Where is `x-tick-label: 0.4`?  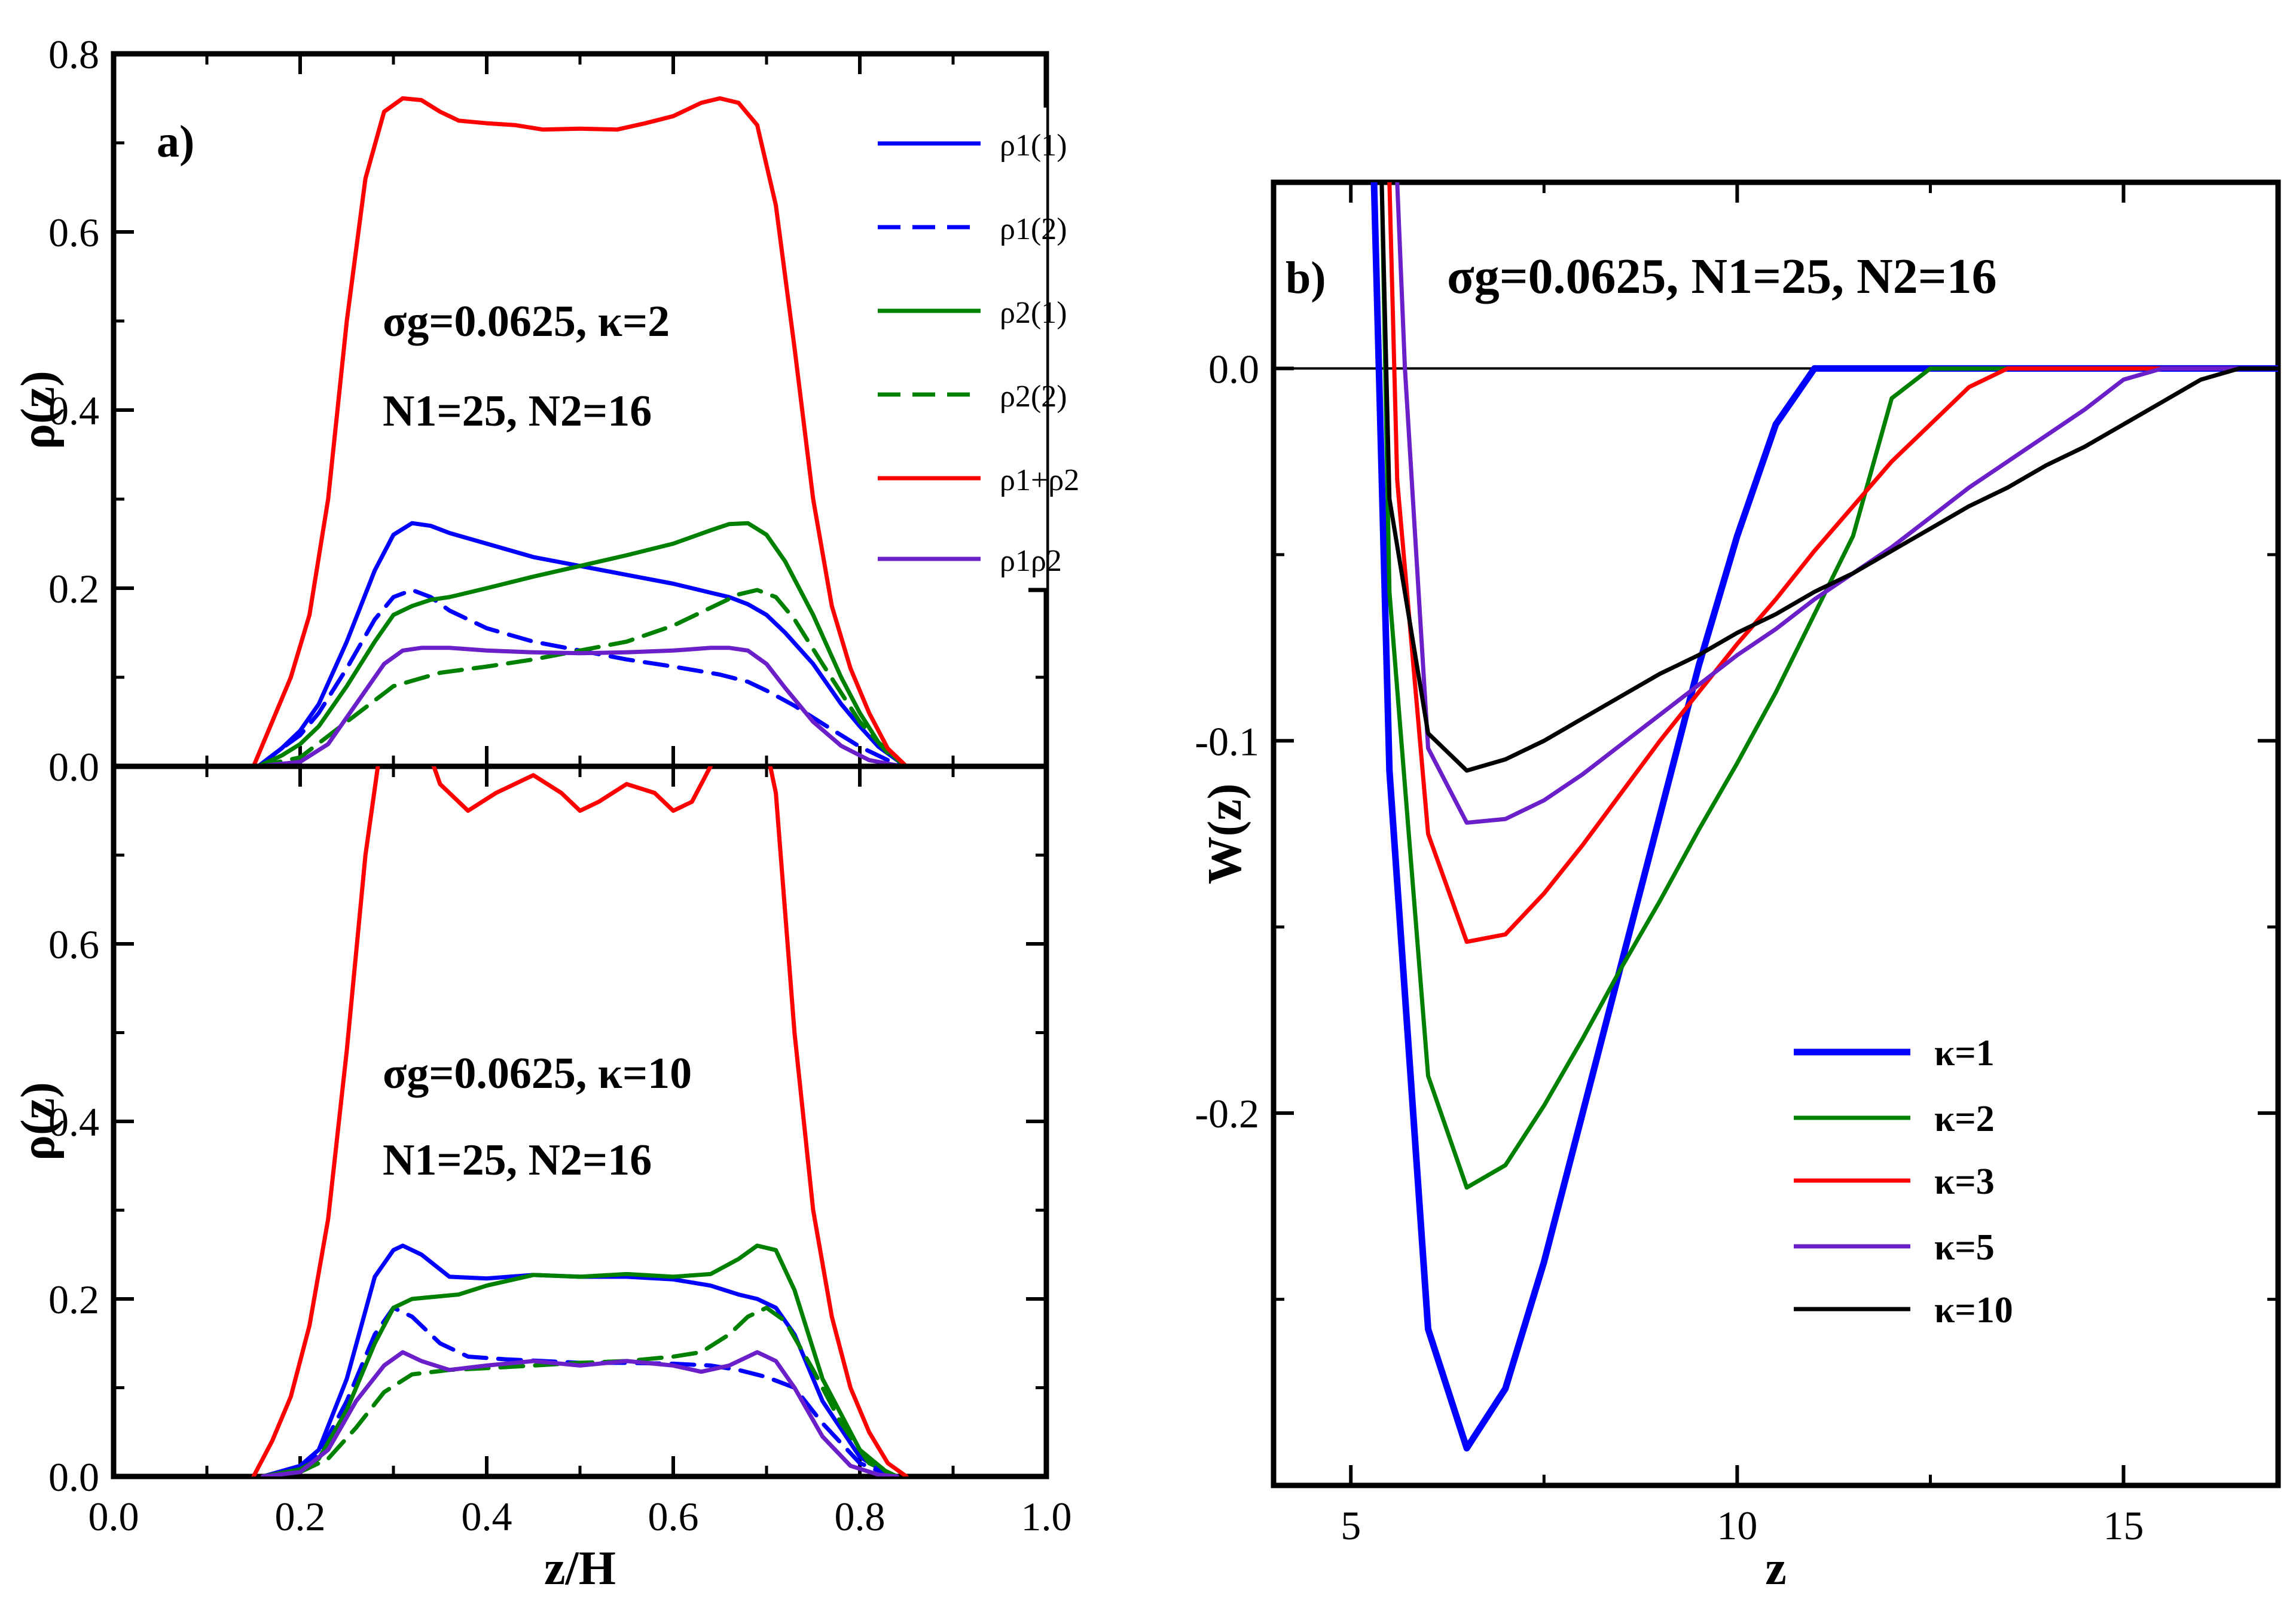 x-tick-label: 0.4 is located at coordinates (487, 1517).